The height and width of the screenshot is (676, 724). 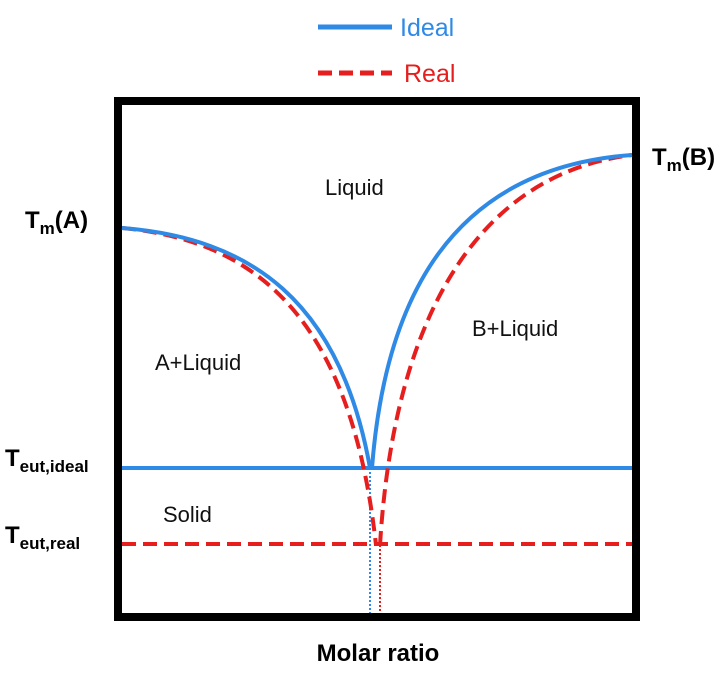 I want to click on region-label: Solid, so click(x=187, y=514).